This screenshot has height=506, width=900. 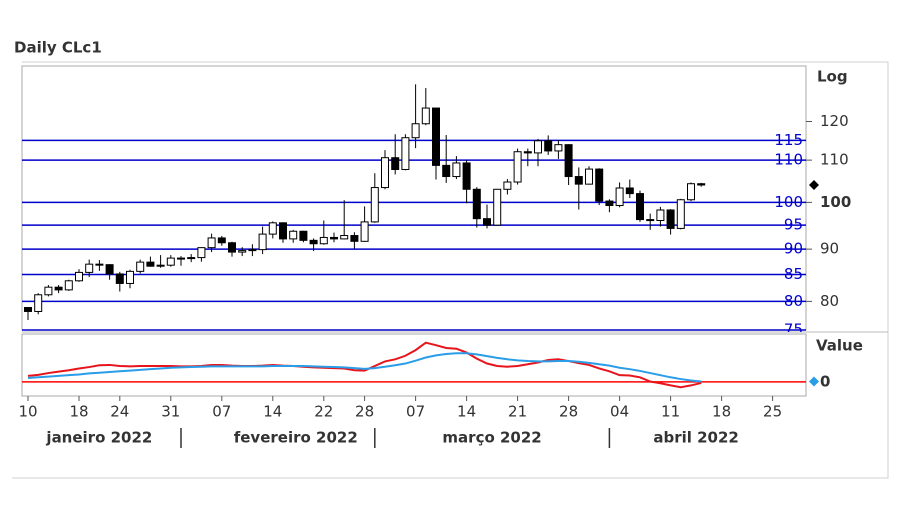 What do you see at coordinates (793, 225) in the screenshot?
I see `level-label: 95` at bounding box center [793, 225].